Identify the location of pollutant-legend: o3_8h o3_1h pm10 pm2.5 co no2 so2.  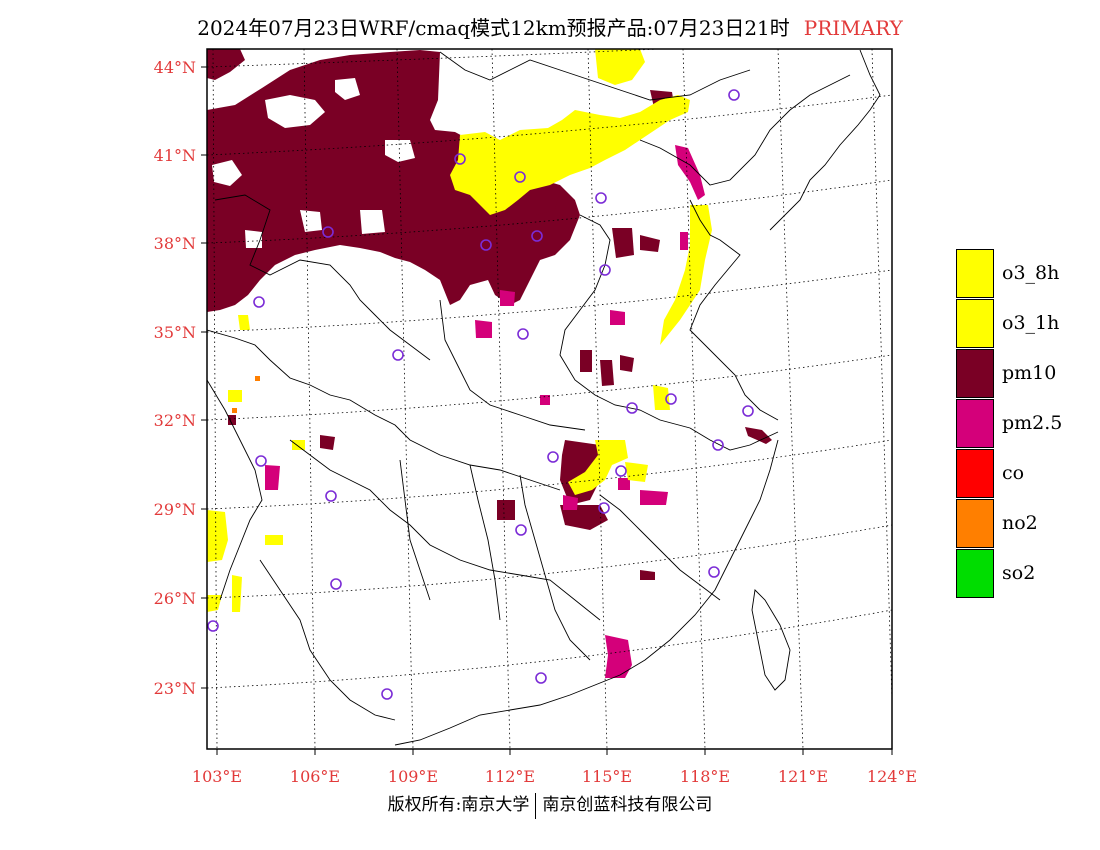
(1026, 424).